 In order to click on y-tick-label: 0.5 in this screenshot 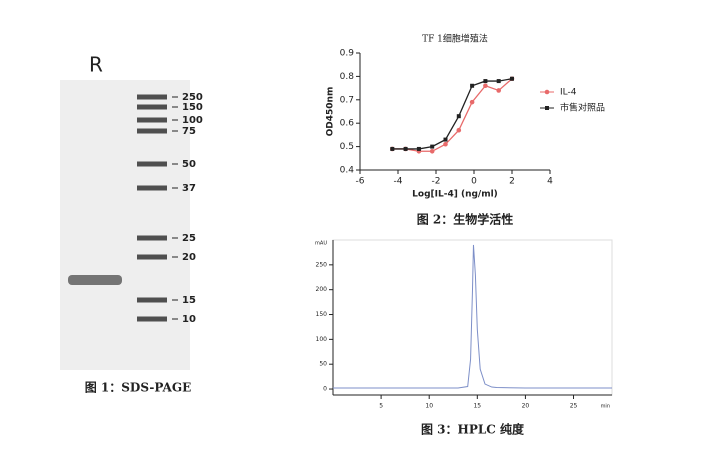, I will do `click(347, 147)`.